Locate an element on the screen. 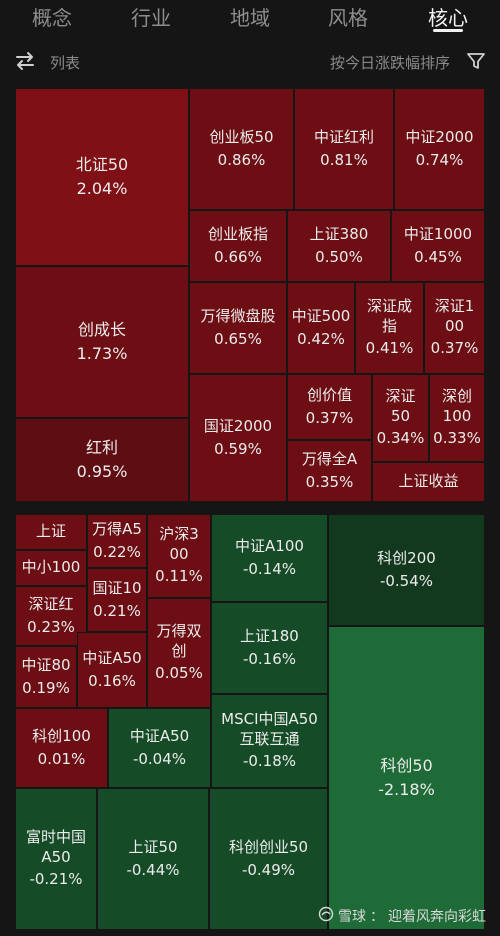  tile-name: 深创100 is located at coordinates (456, 406).